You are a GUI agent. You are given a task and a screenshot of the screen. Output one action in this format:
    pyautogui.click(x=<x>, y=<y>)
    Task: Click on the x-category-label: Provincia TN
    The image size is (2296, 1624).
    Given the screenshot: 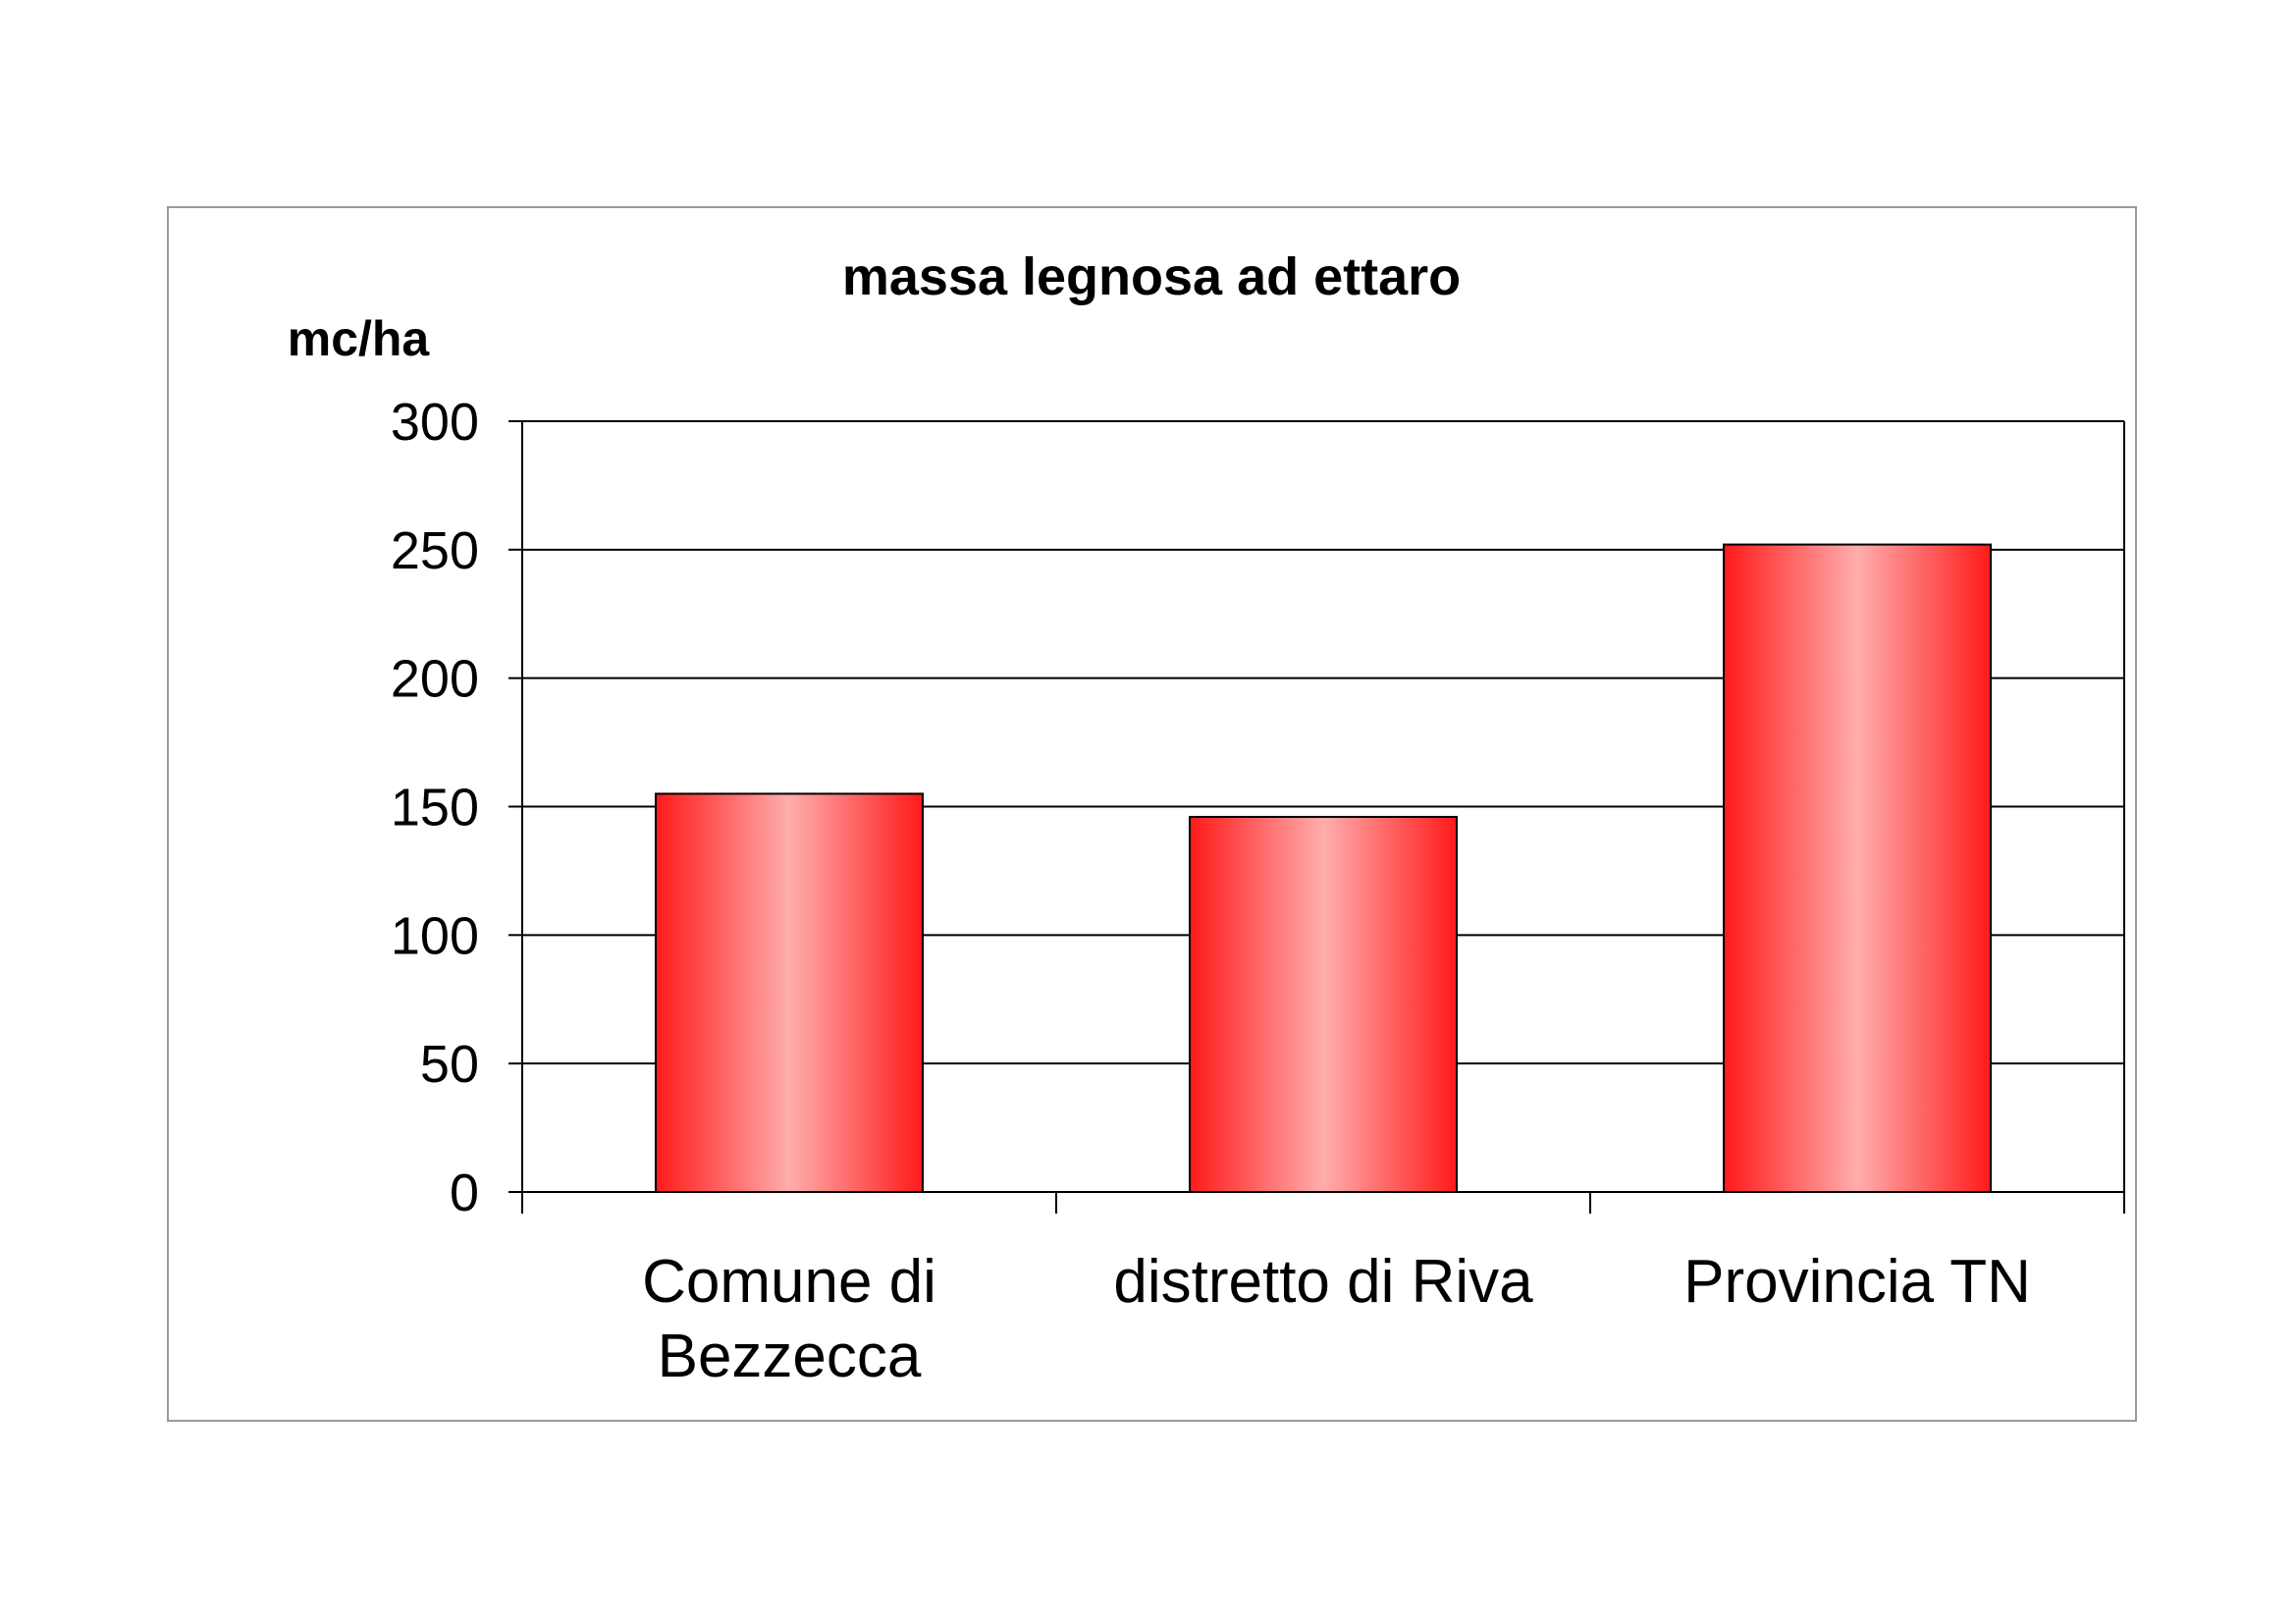 What is the action you would take?
    pyautogui.click(x=1857, y=1282)
    